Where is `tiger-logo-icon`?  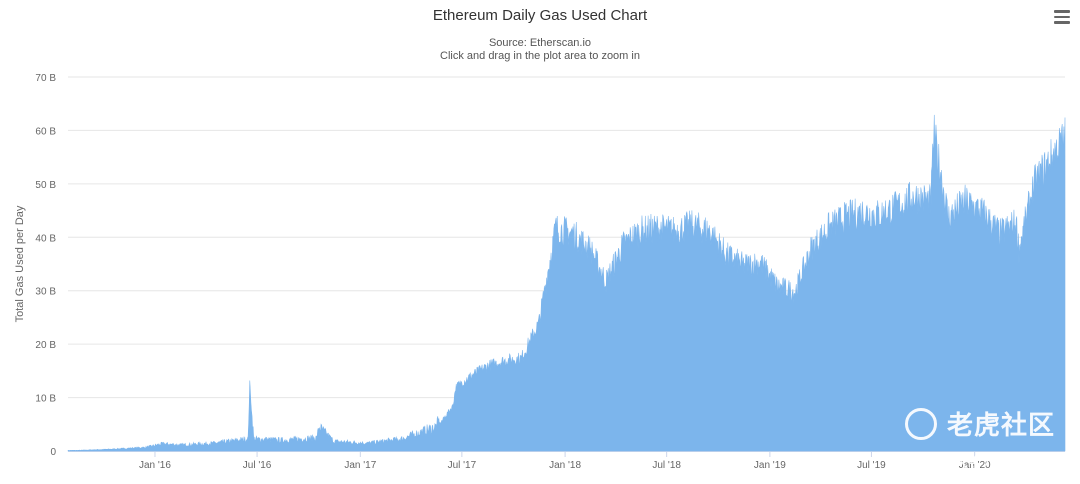 tiger-logo-icon is located at coordinates (921, 424).